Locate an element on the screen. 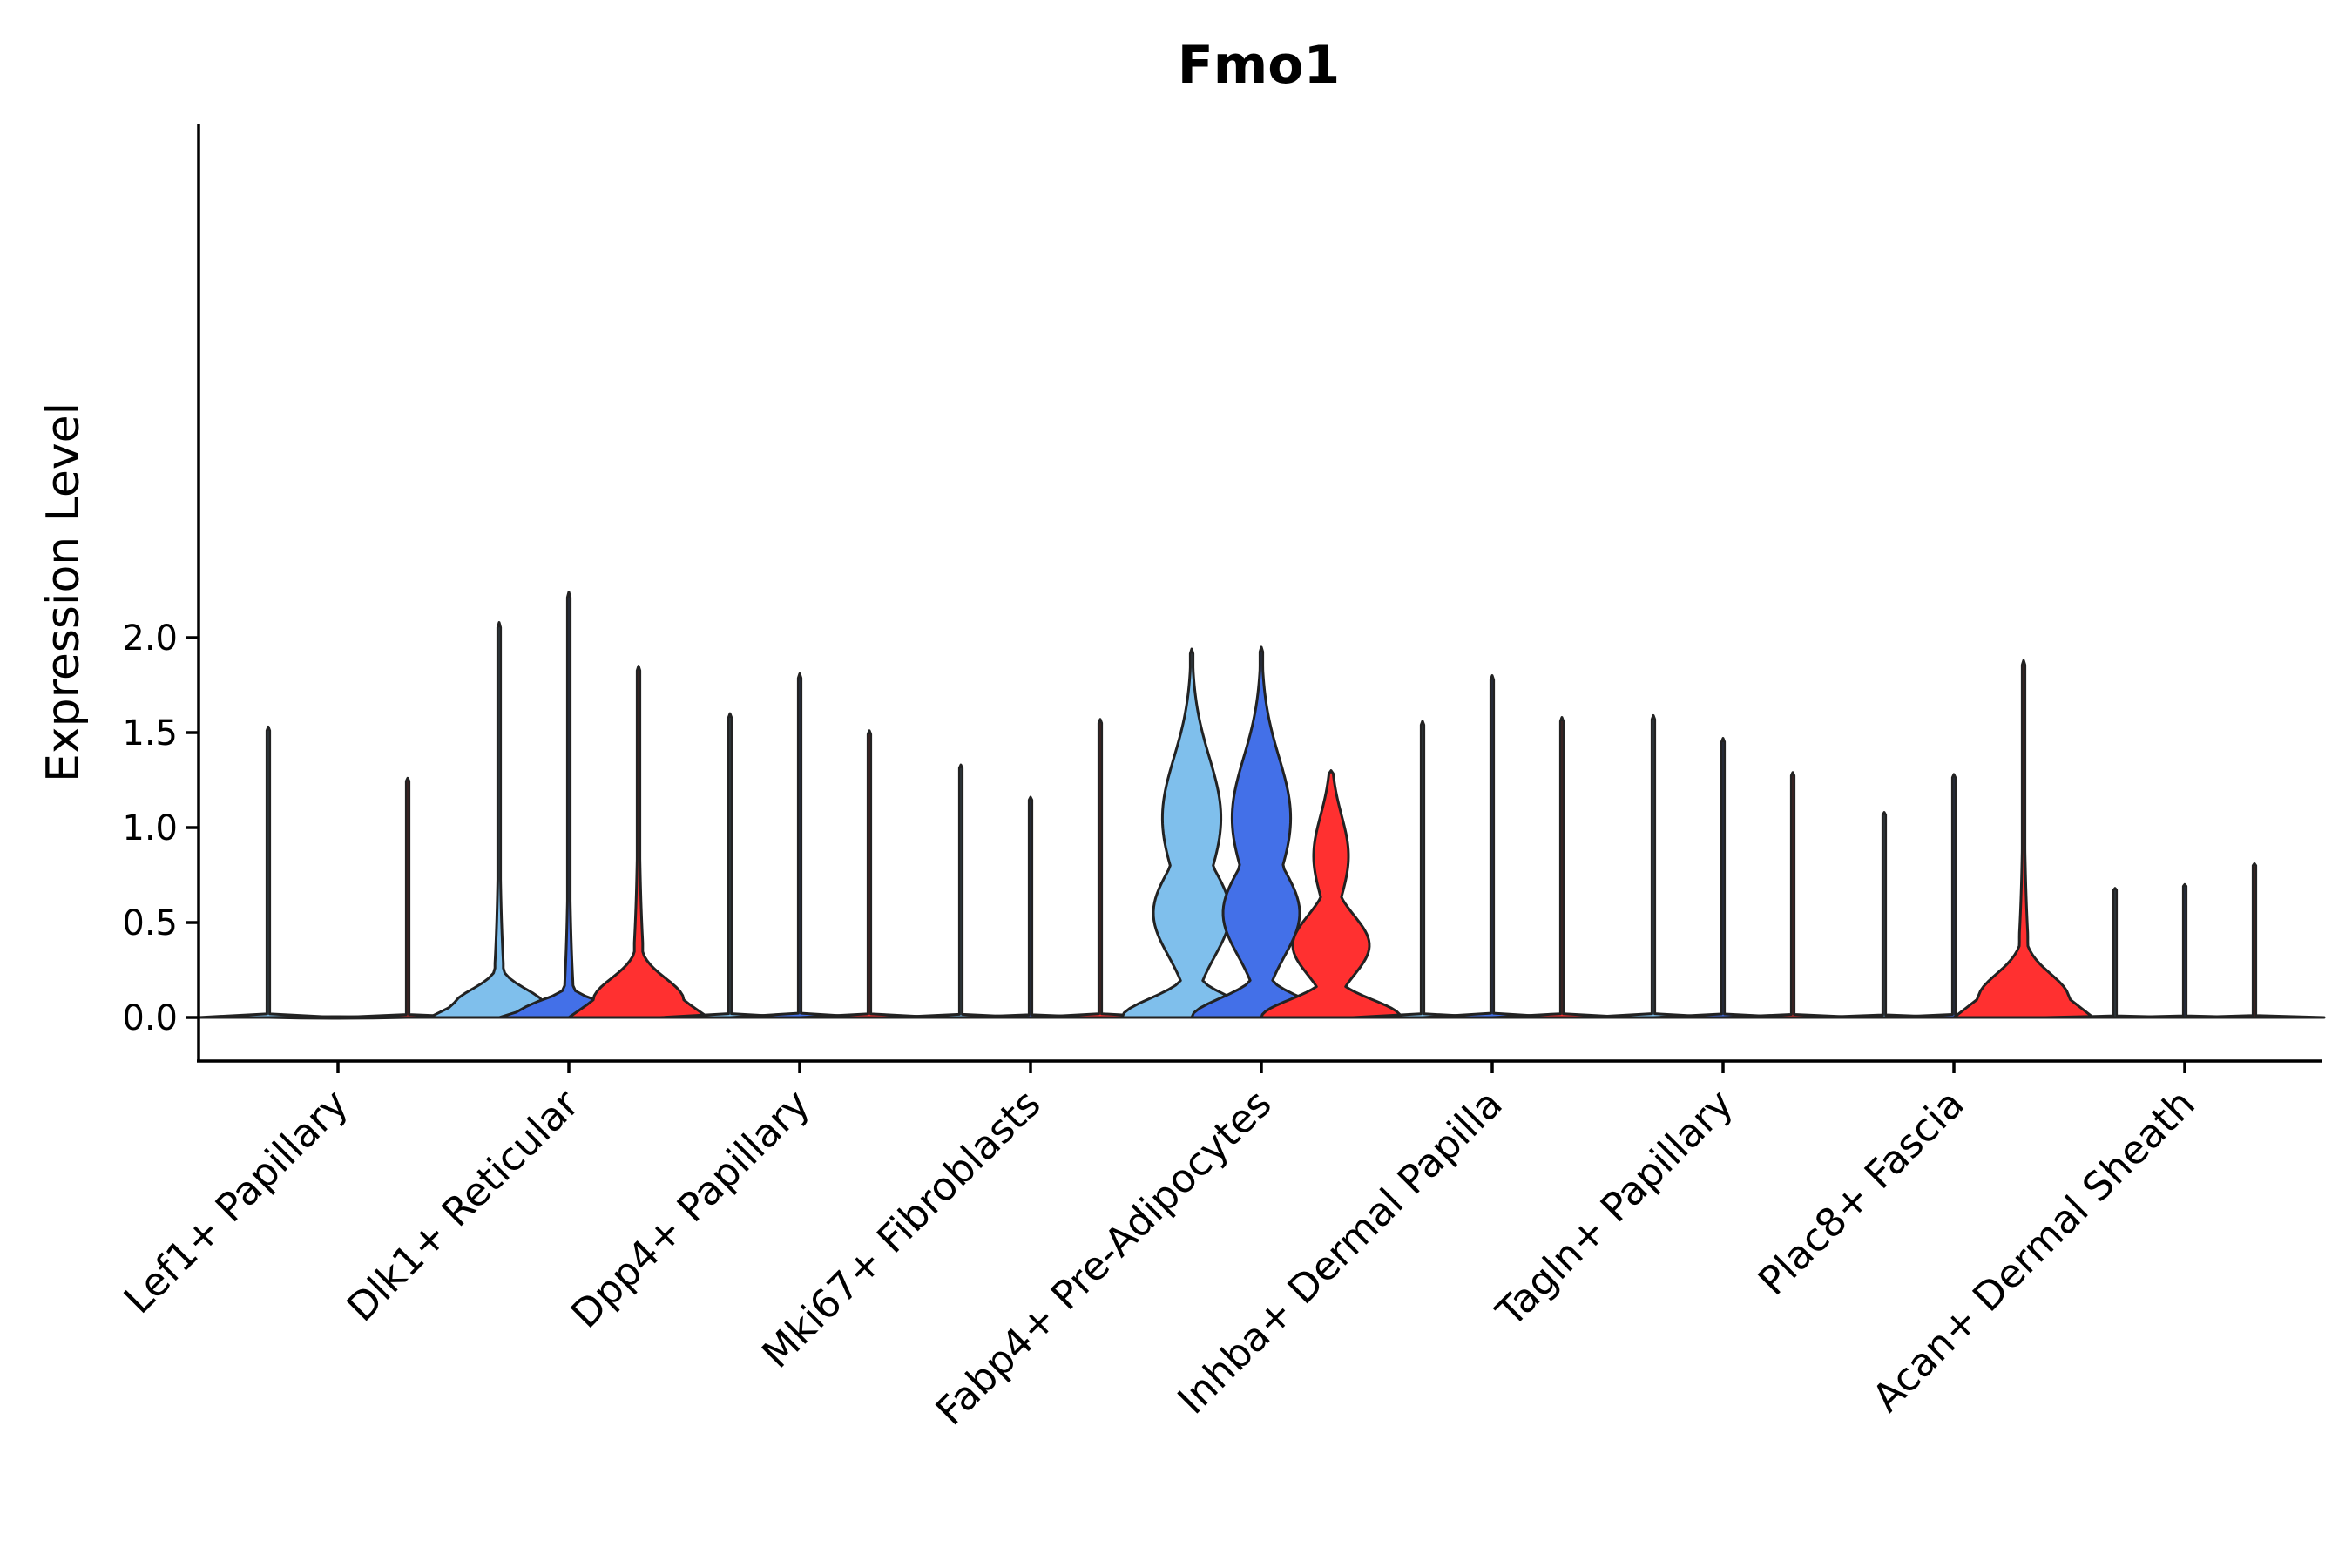 The width and height of the screenshot is (2352, 1568). y-tick-label: 2.0 is located at coordinates (150, 638).